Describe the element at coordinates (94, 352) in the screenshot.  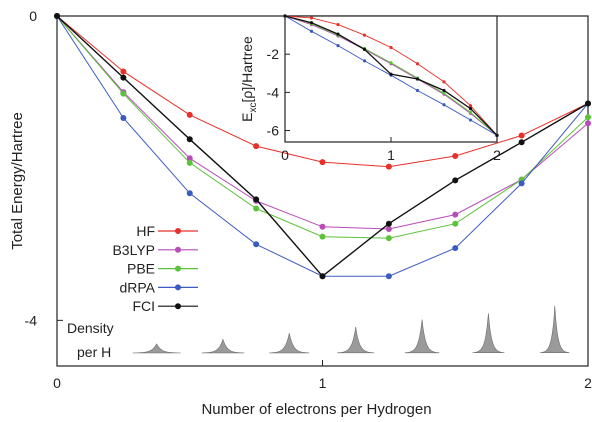
I see `density-label-line2: per H` at that location.